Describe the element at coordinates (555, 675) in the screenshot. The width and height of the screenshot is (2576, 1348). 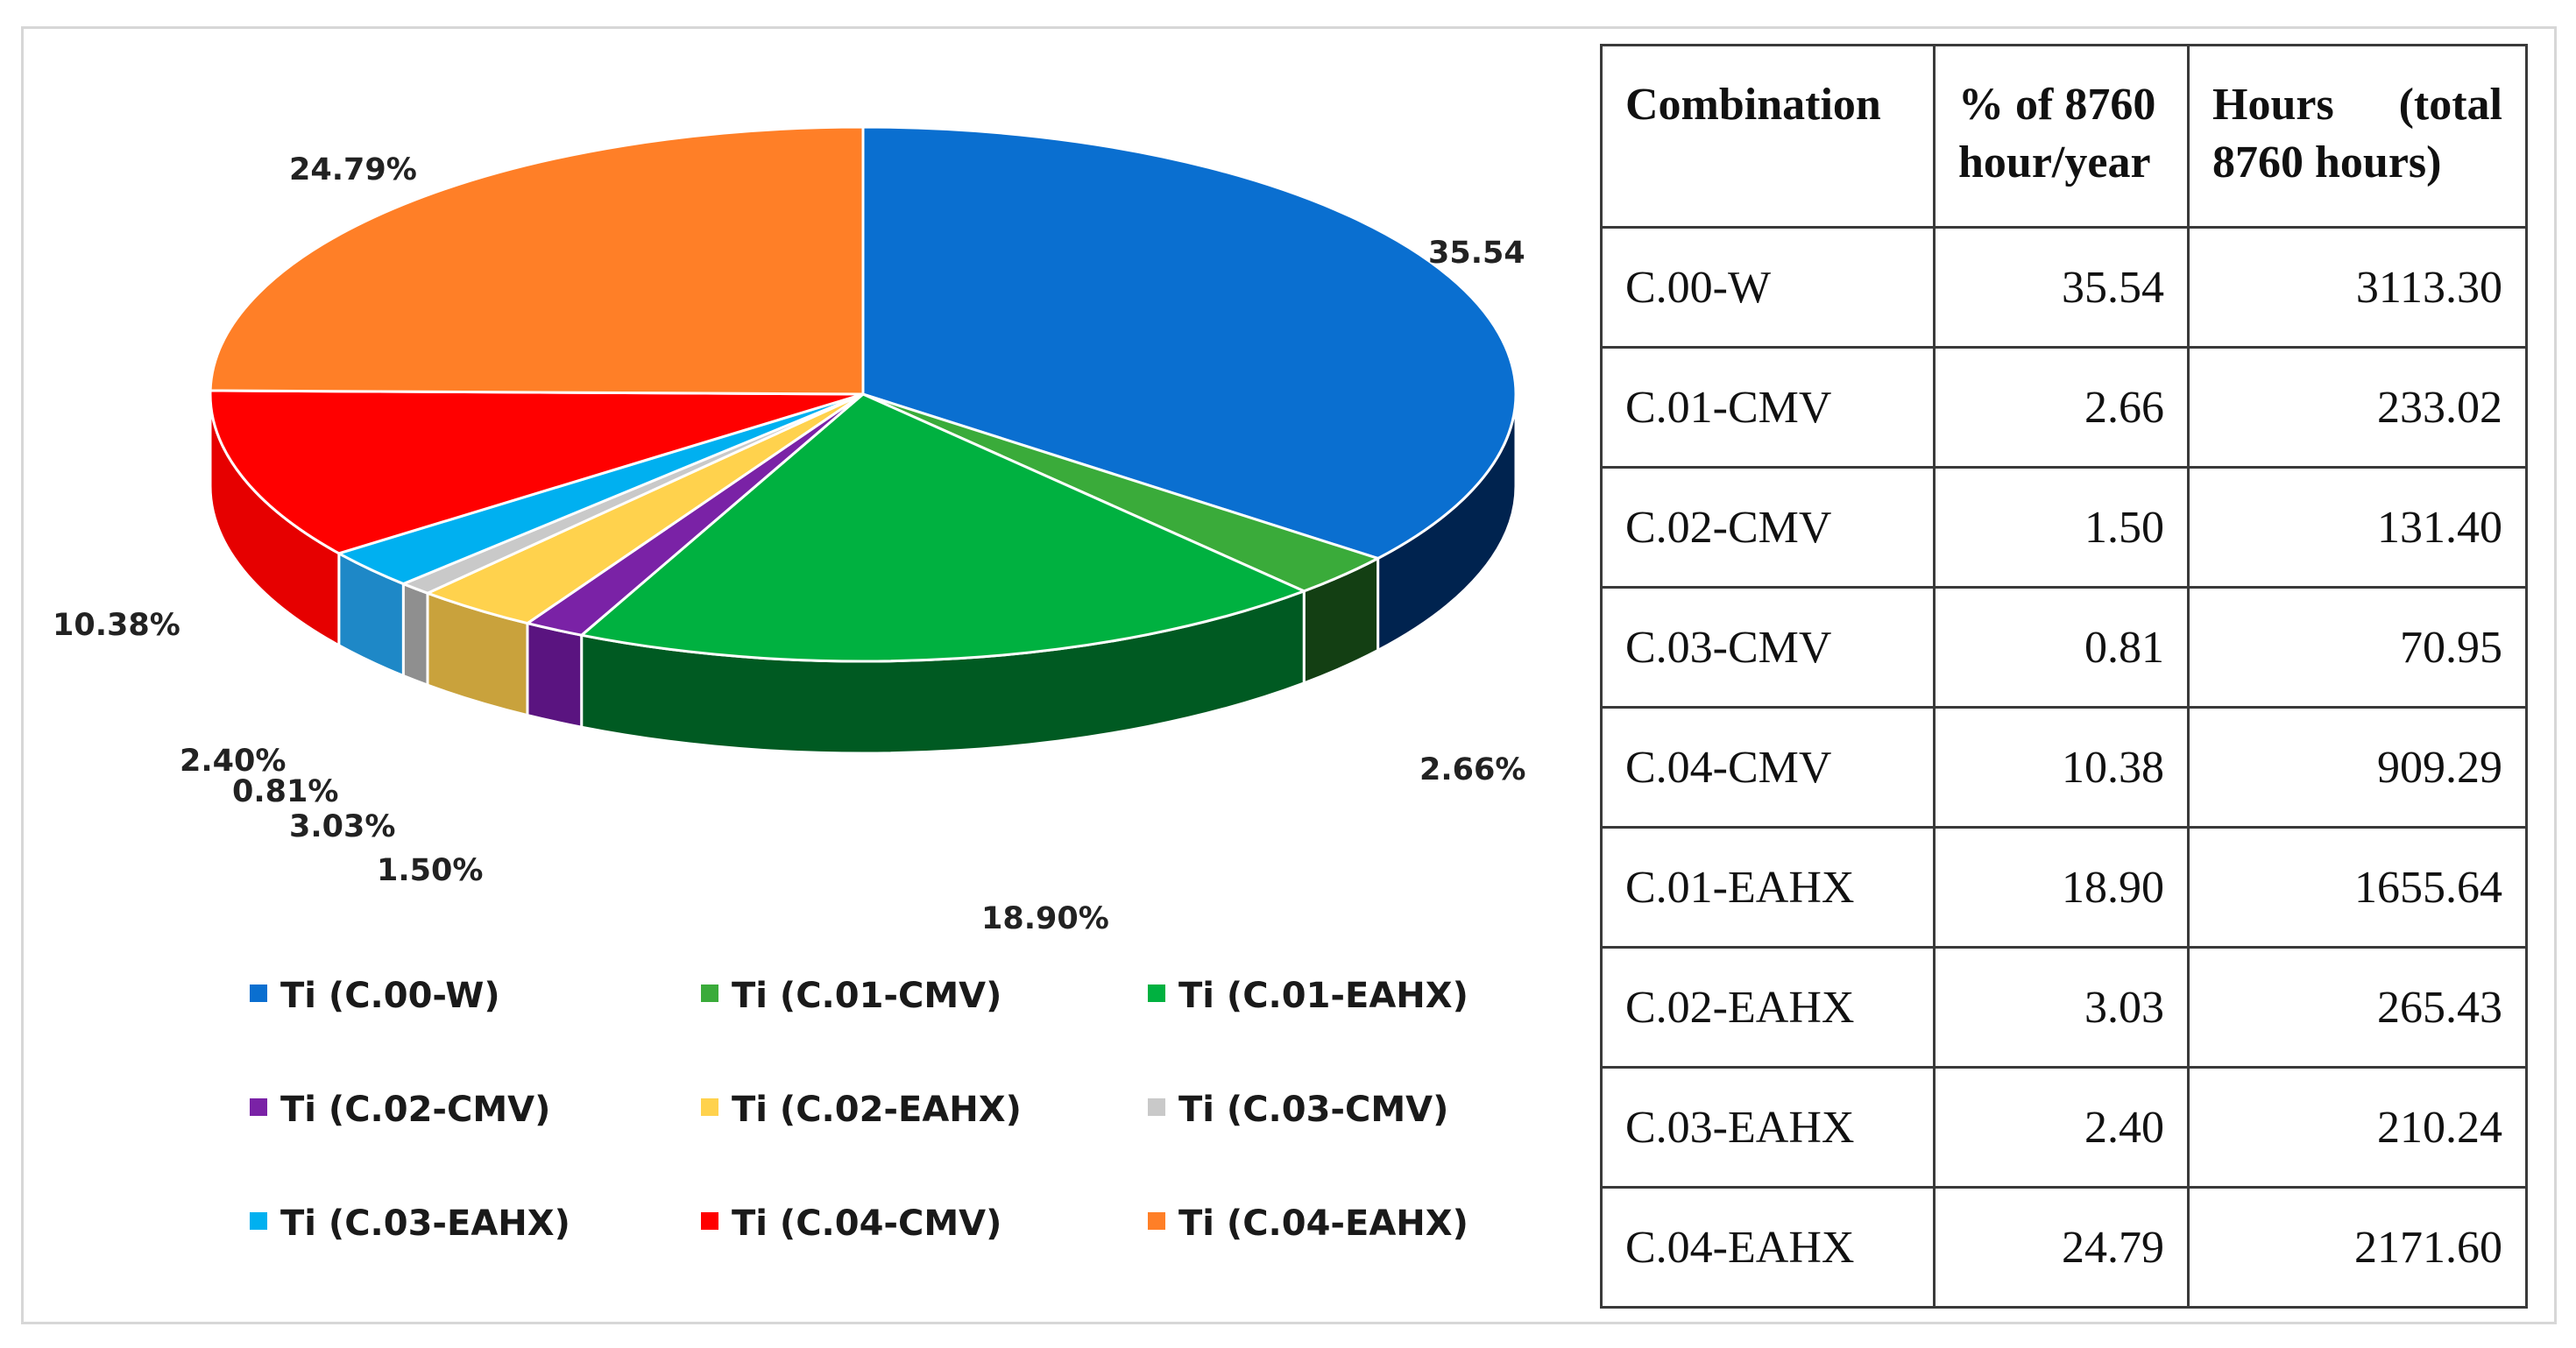
I see `pie-side-ti-c-02-cmv` at that location.